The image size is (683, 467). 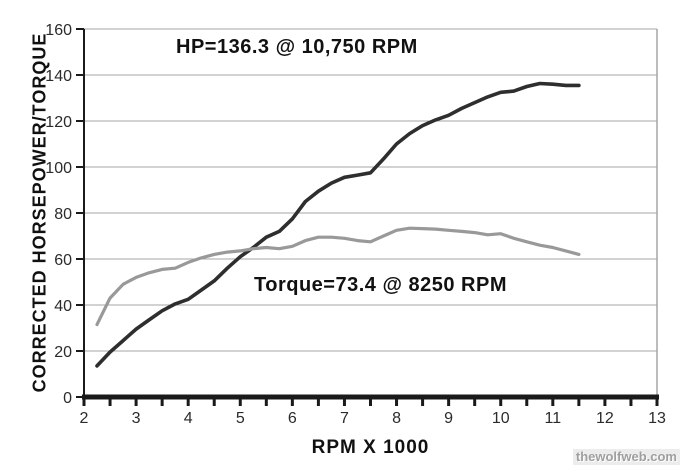 What do you see at coordinates (58, 168) in the screenshot?
I see `y-tick-label-100: 100` at bounding box center [58, 168].